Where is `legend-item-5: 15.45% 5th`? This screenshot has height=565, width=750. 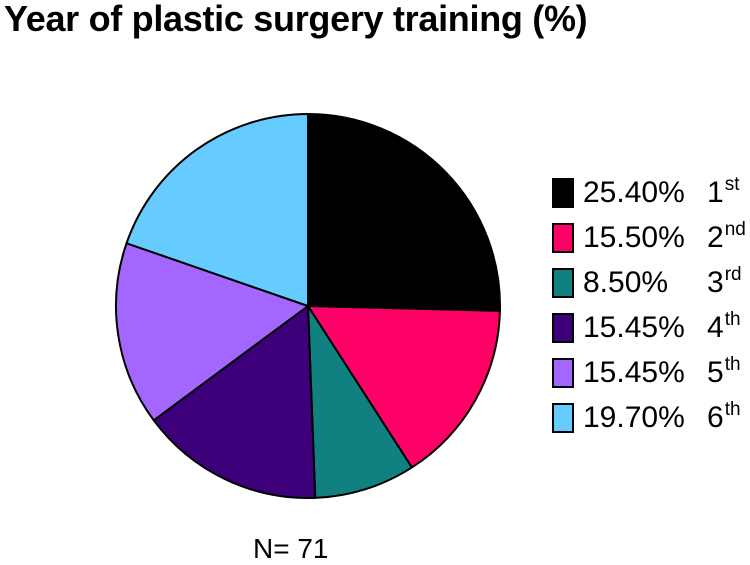
legend-item-5: 15.45% 5th is located at coordinates (649, 372).